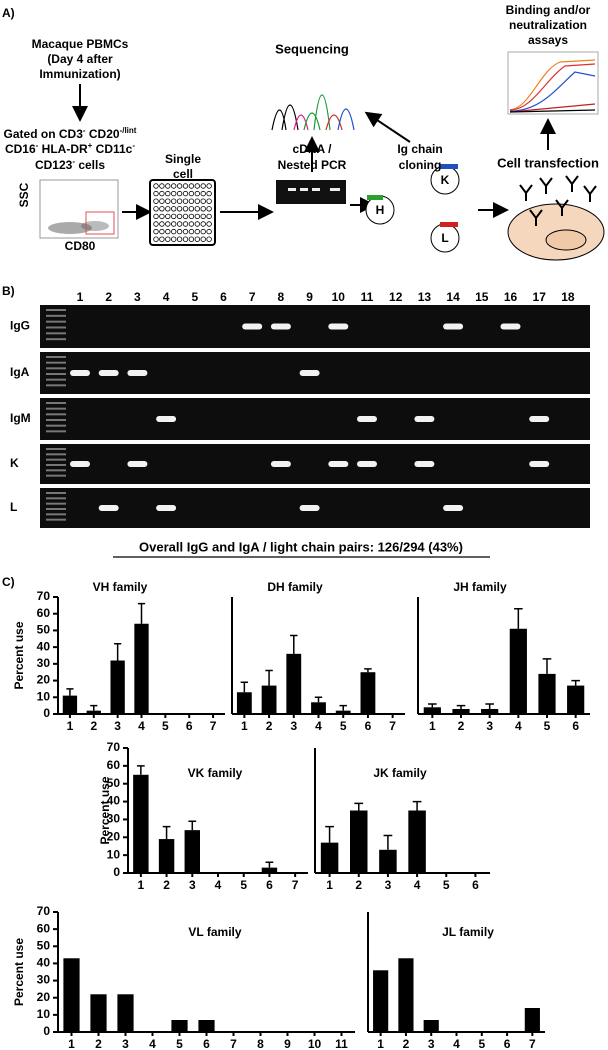 The image size is (608, 1050). Describe the element at coordinates (313, 149) in the screenshot. I see `step-text: cDNA /` at that location.